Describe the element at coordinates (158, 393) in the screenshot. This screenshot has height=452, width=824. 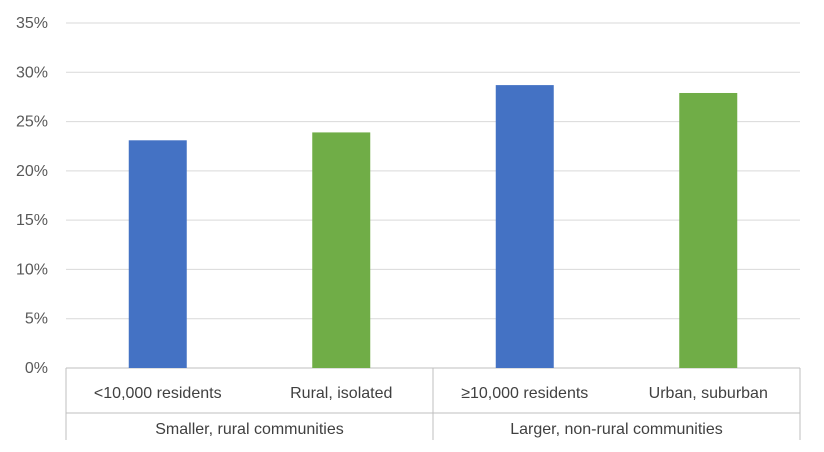
I see `category-label: <10,000 residents` at that location.